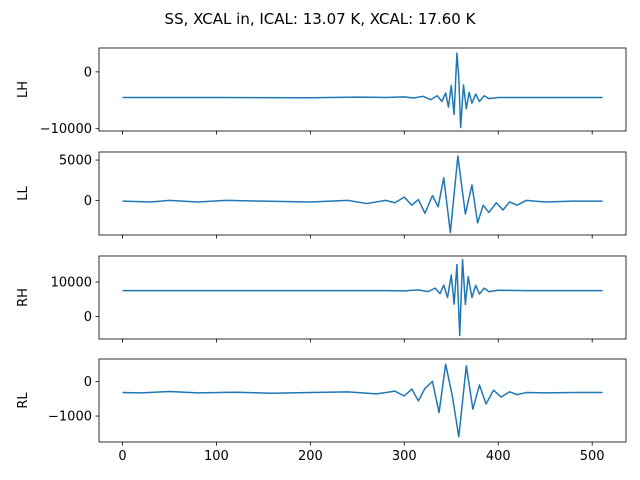 Image resolution: width=640 pixels, height=480 pixels. Describe the element at coordinates (23, 193) in the screenshot. I see `y-axis-label: LL` at that location.